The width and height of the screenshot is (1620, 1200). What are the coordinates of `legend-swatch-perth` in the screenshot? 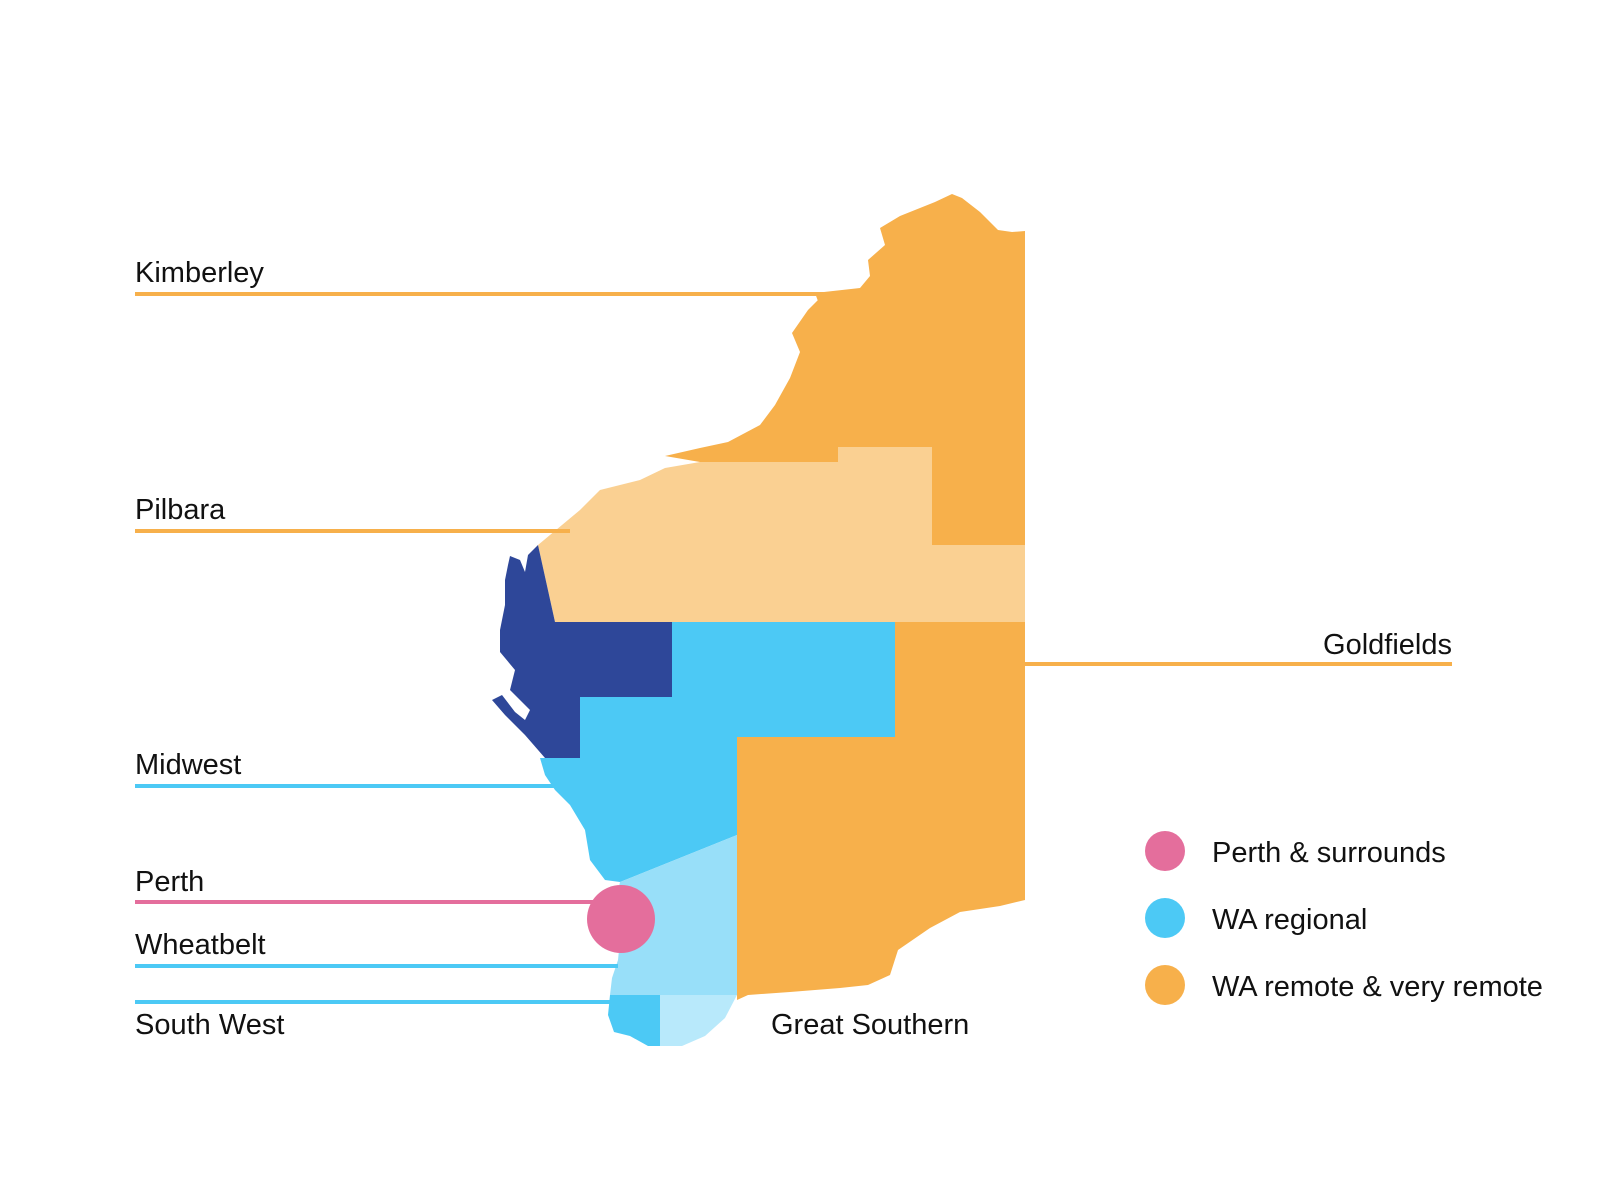 It's located at (1165, 851).